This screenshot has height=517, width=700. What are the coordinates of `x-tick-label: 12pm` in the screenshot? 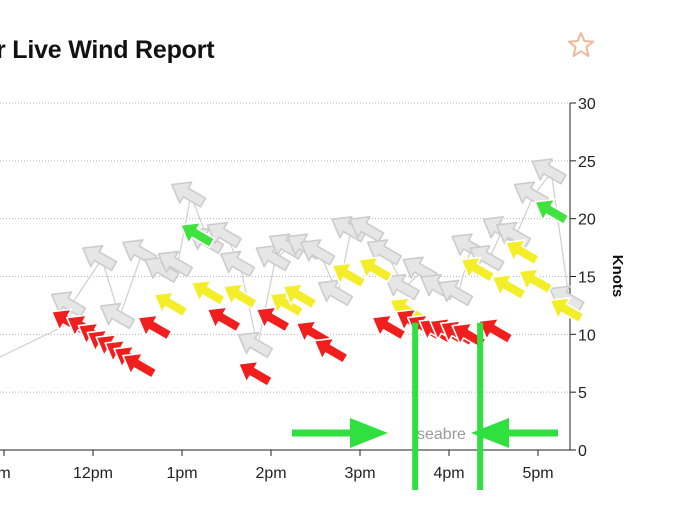 It's located at (93, 473).